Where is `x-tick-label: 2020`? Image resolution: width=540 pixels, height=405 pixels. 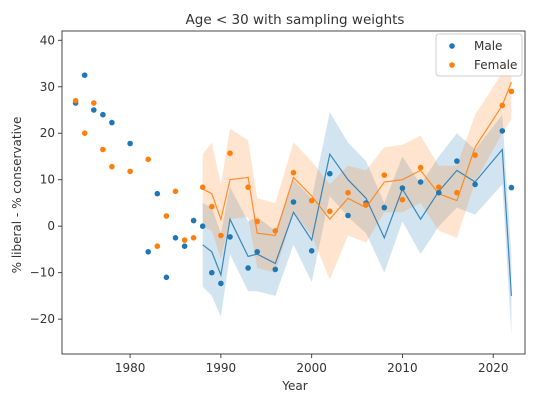
x-tick-label: 2020 is located at coordinates (493, 368).